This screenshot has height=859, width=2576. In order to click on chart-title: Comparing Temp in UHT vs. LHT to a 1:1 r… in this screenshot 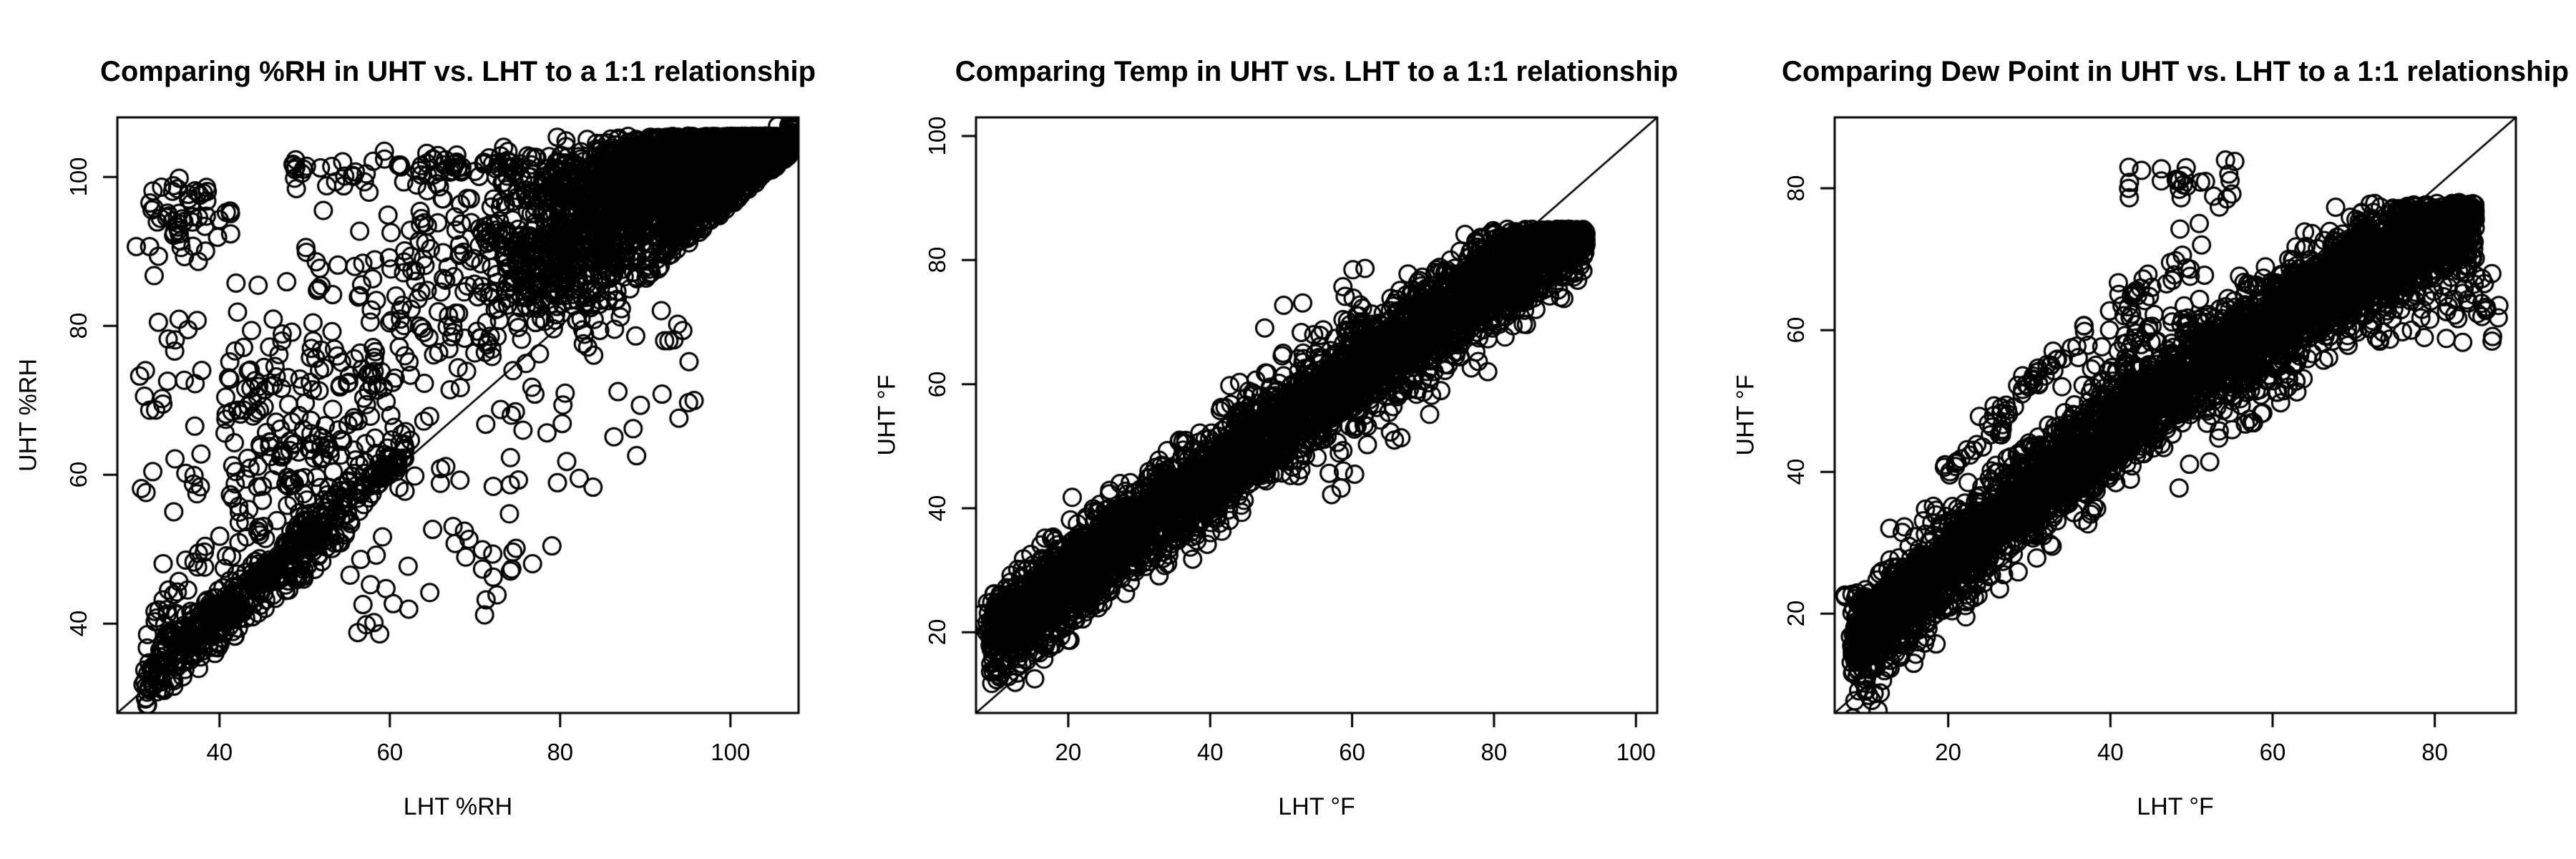, I will do `click(1317, 71)`.